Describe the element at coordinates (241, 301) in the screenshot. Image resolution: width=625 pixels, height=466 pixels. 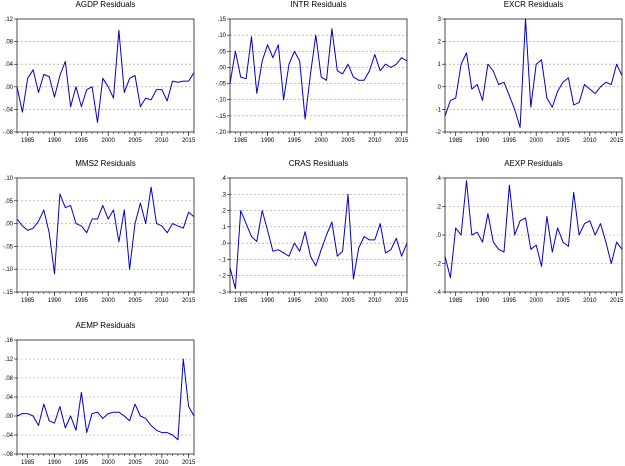
I see `cras-residuals-xtick-label: 1985` at that location.